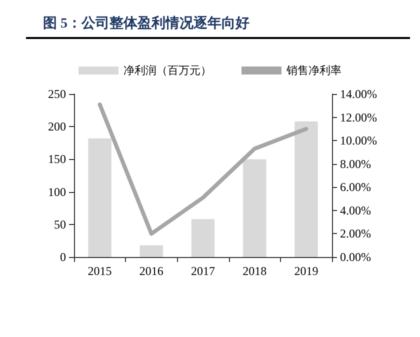 Image resolution: width=420 pixels, height=337 pixels. I want to click on x-tick-label: 2016, so click(151, 271).